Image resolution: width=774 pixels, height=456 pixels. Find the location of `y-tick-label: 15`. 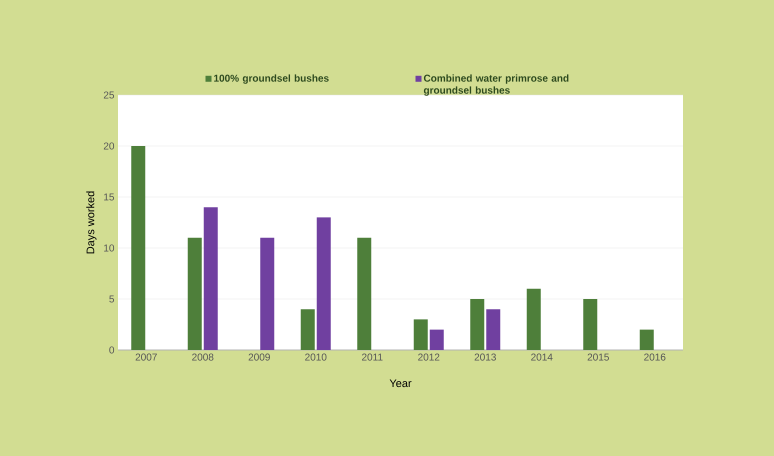

y-tick-label: 15 is located at coordinates (109, 197).